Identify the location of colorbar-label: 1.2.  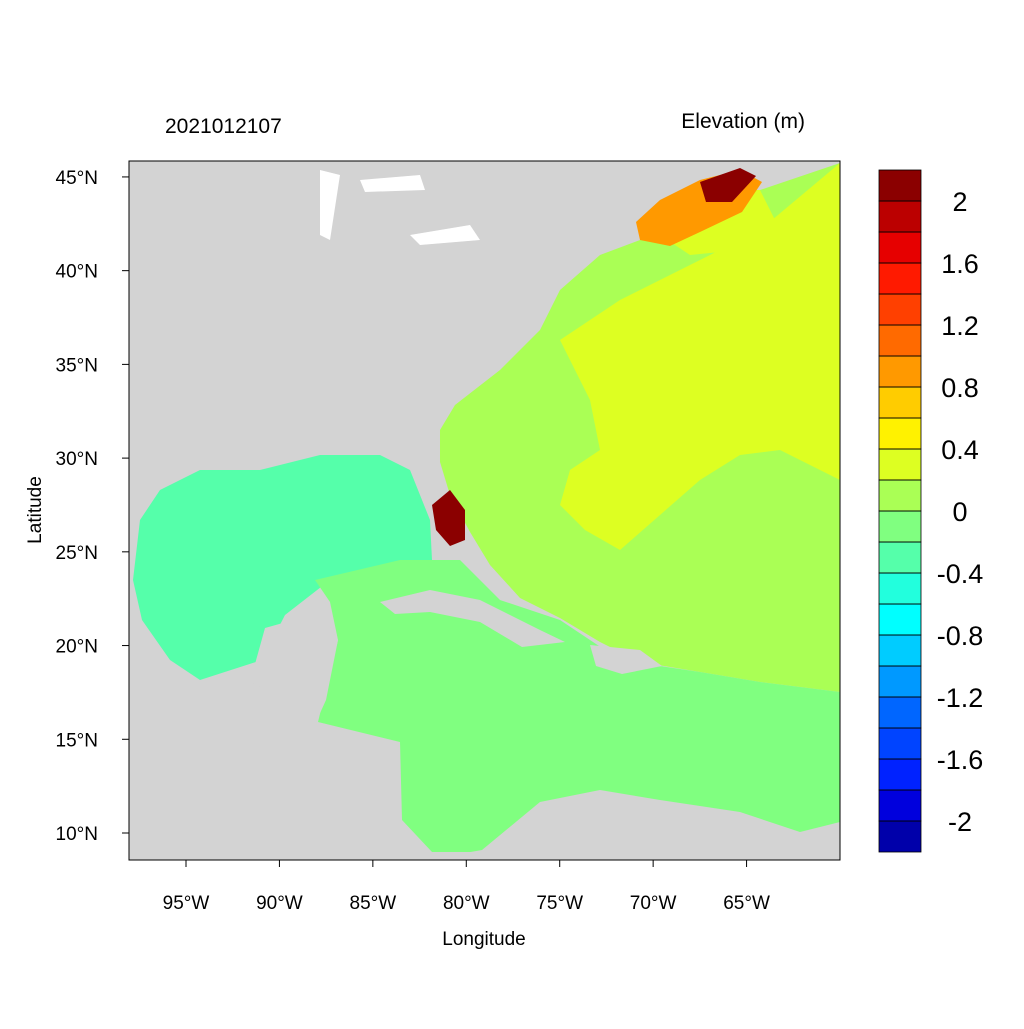
(960, 326).